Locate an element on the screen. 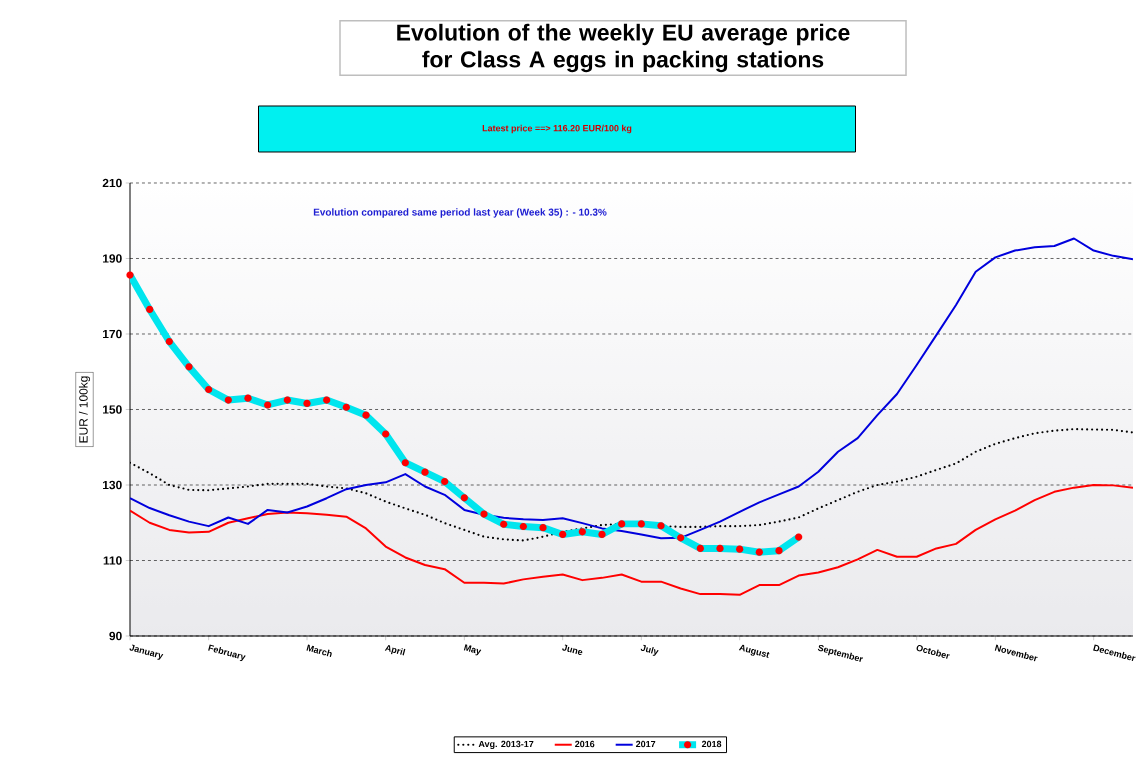  y-tick-label: 90 is located at coordinates (115, 636).